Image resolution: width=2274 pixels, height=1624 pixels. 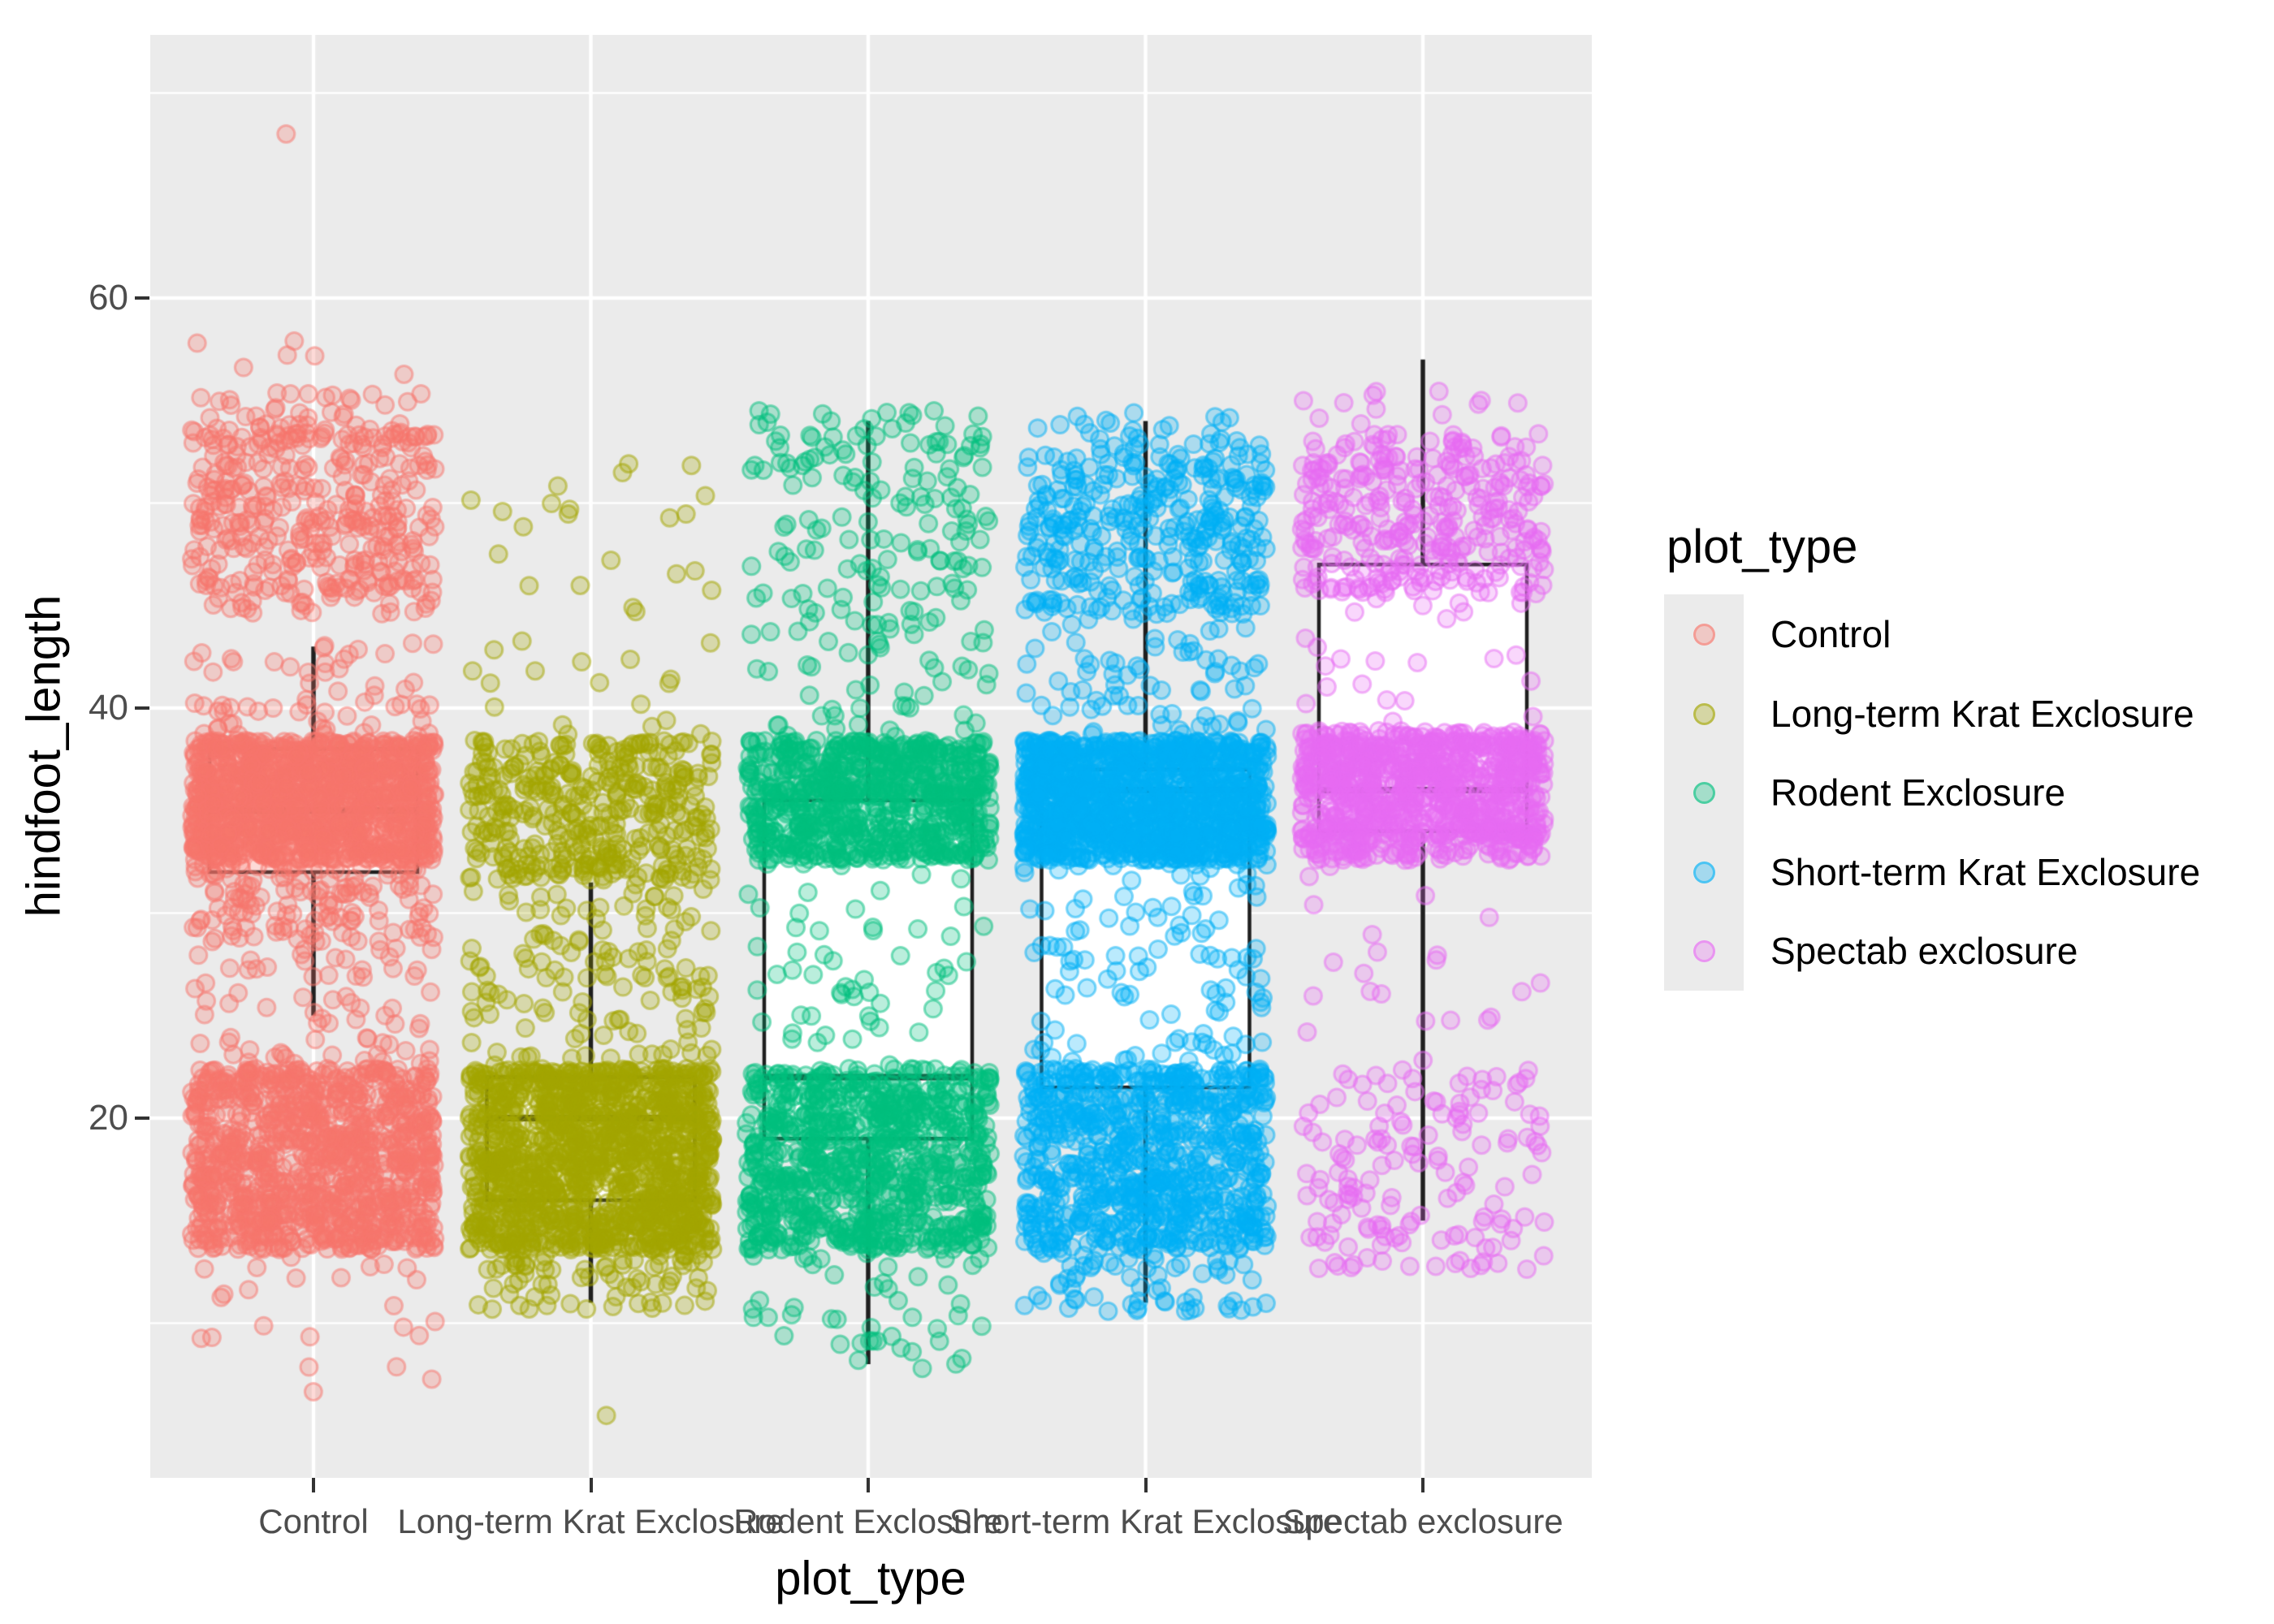 What do you see at coordinates (1982, 713) in the screenshot?
I see `legend-label: Long-term Krat Exclosure` at bounding box center [1982, 713].